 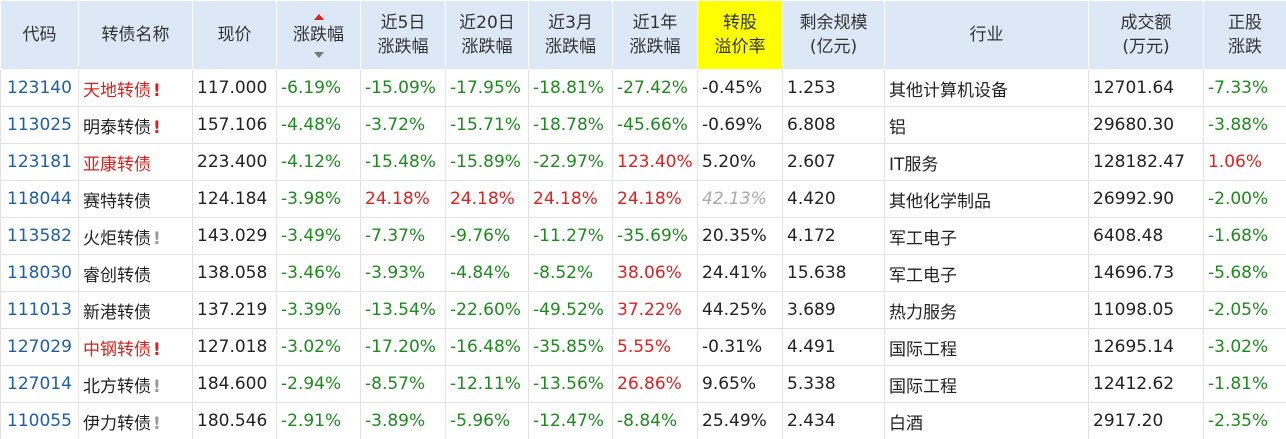 I want to click on industry-cell: 其他化学制品, so click(x=986, y=199).